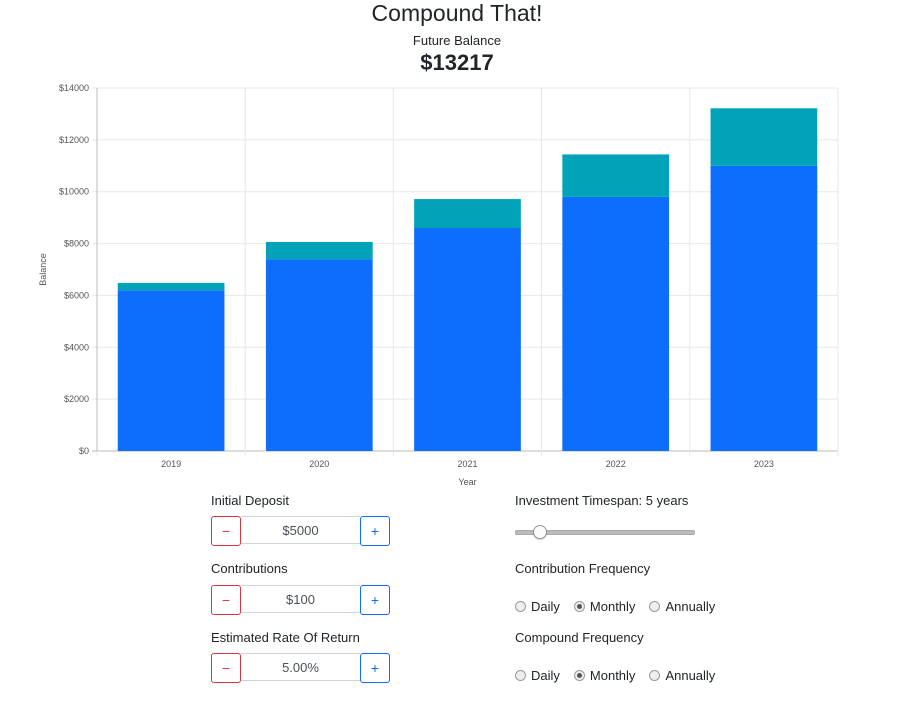 This screenshot has height=712, width=914. What do you see at coordinates (84, 451) in the screenshot?
I see `y-tick-label: $0` at bounding box center [84, 451].